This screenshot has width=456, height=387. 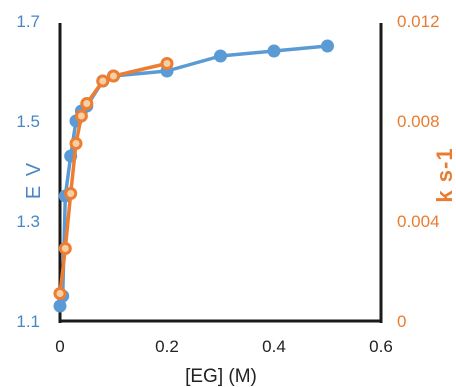 What do you see at coordinates (28, 21) in the screenshot?
I see `left-tick-label: 1.7` at bounding box center [28, 21].